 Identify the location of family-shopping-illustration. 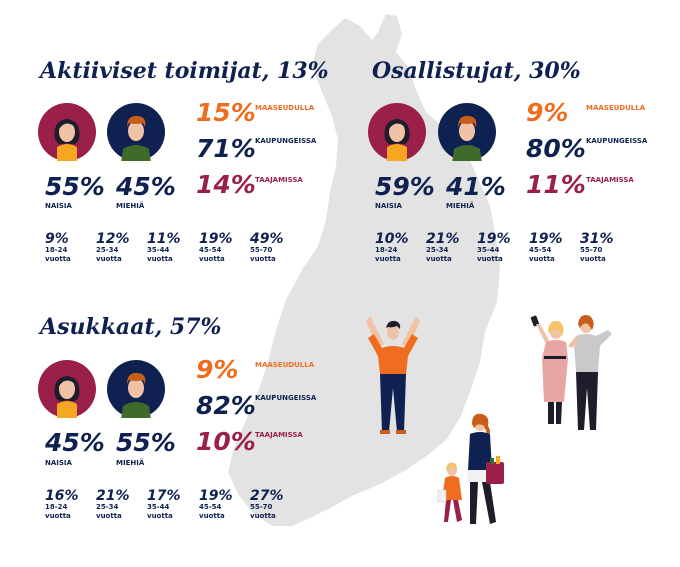
(470, 468).